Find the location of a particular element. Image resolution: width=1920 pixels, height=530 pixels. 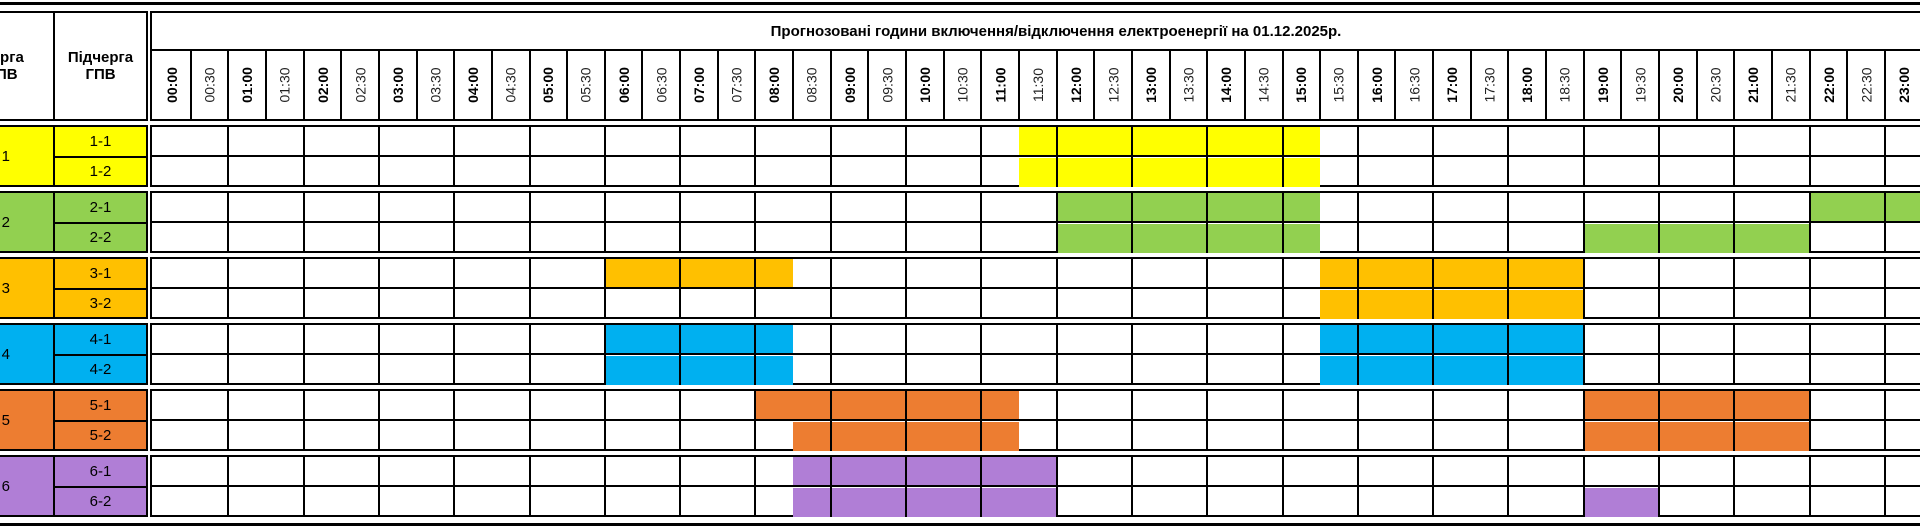

subqueue-cell: 3-1 is located at coordinates (100, 273).